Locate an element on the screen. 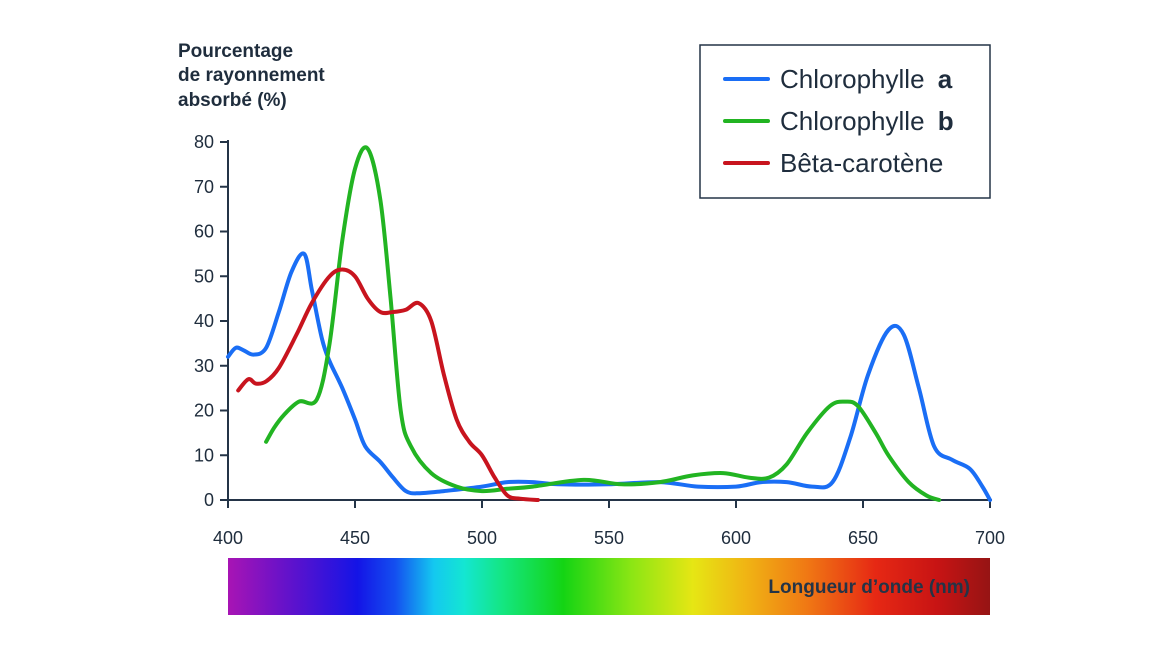  curve-beta-carotene is located at coordinates (388, 384).